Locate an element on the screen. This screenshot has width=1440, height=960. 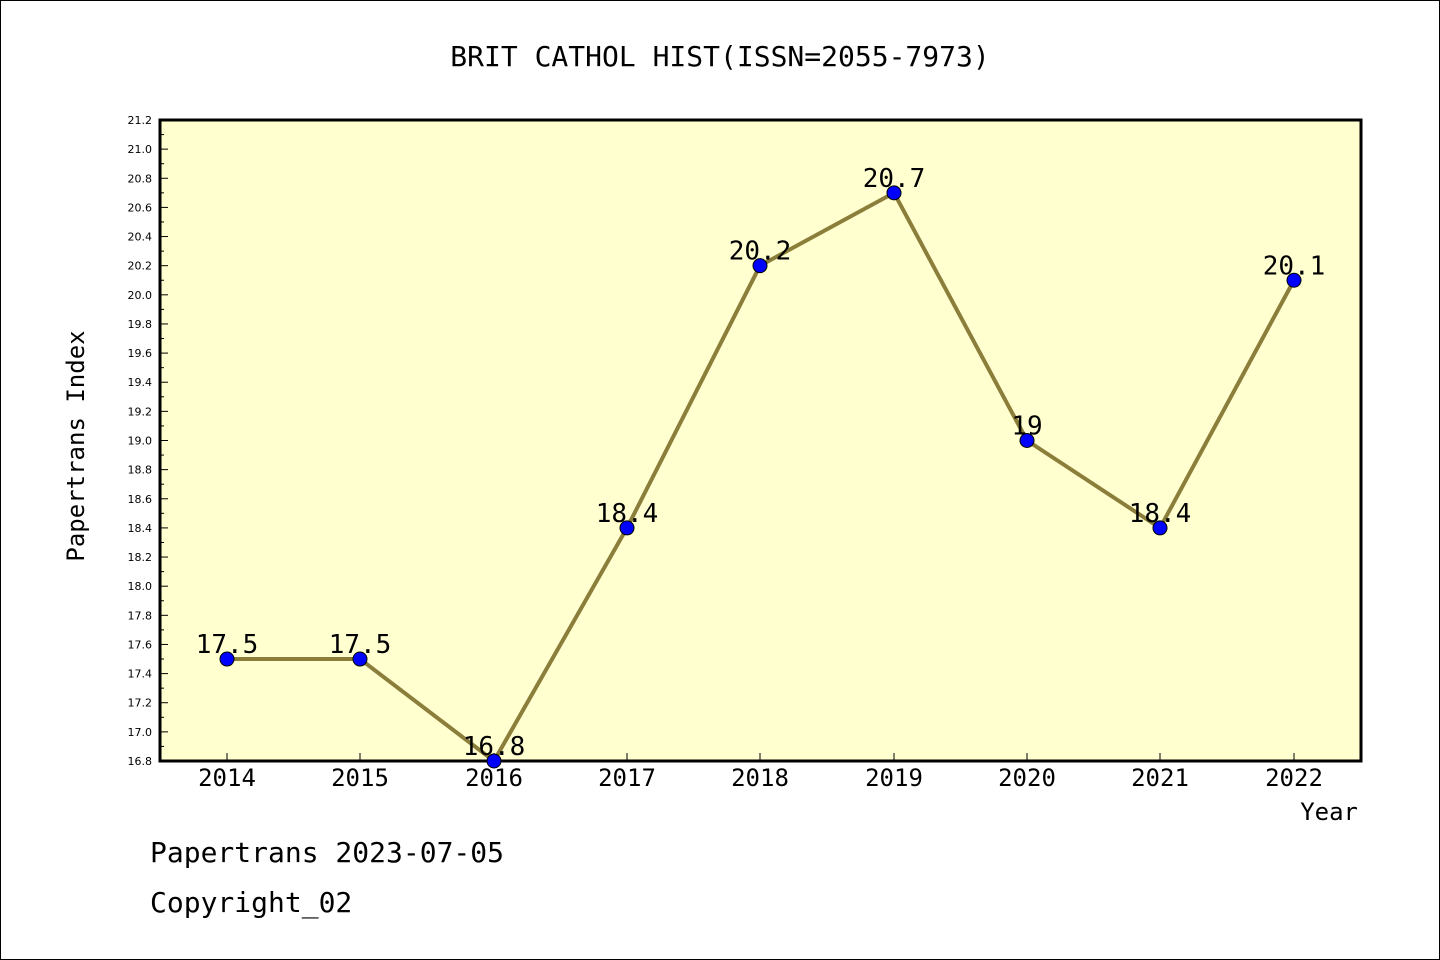
y-tick-label: 19.8 is located at coordinates (140, 324).